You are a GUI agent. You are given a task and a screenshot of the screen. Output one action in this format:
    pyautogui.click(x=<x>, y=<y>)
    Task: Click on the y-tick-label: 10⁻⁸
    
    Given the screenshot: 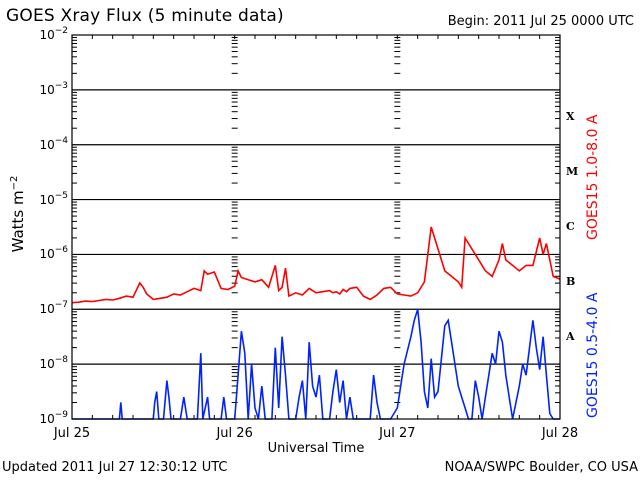 What is the action you would take?
    pyautogui.click(x=53, y=363)
    